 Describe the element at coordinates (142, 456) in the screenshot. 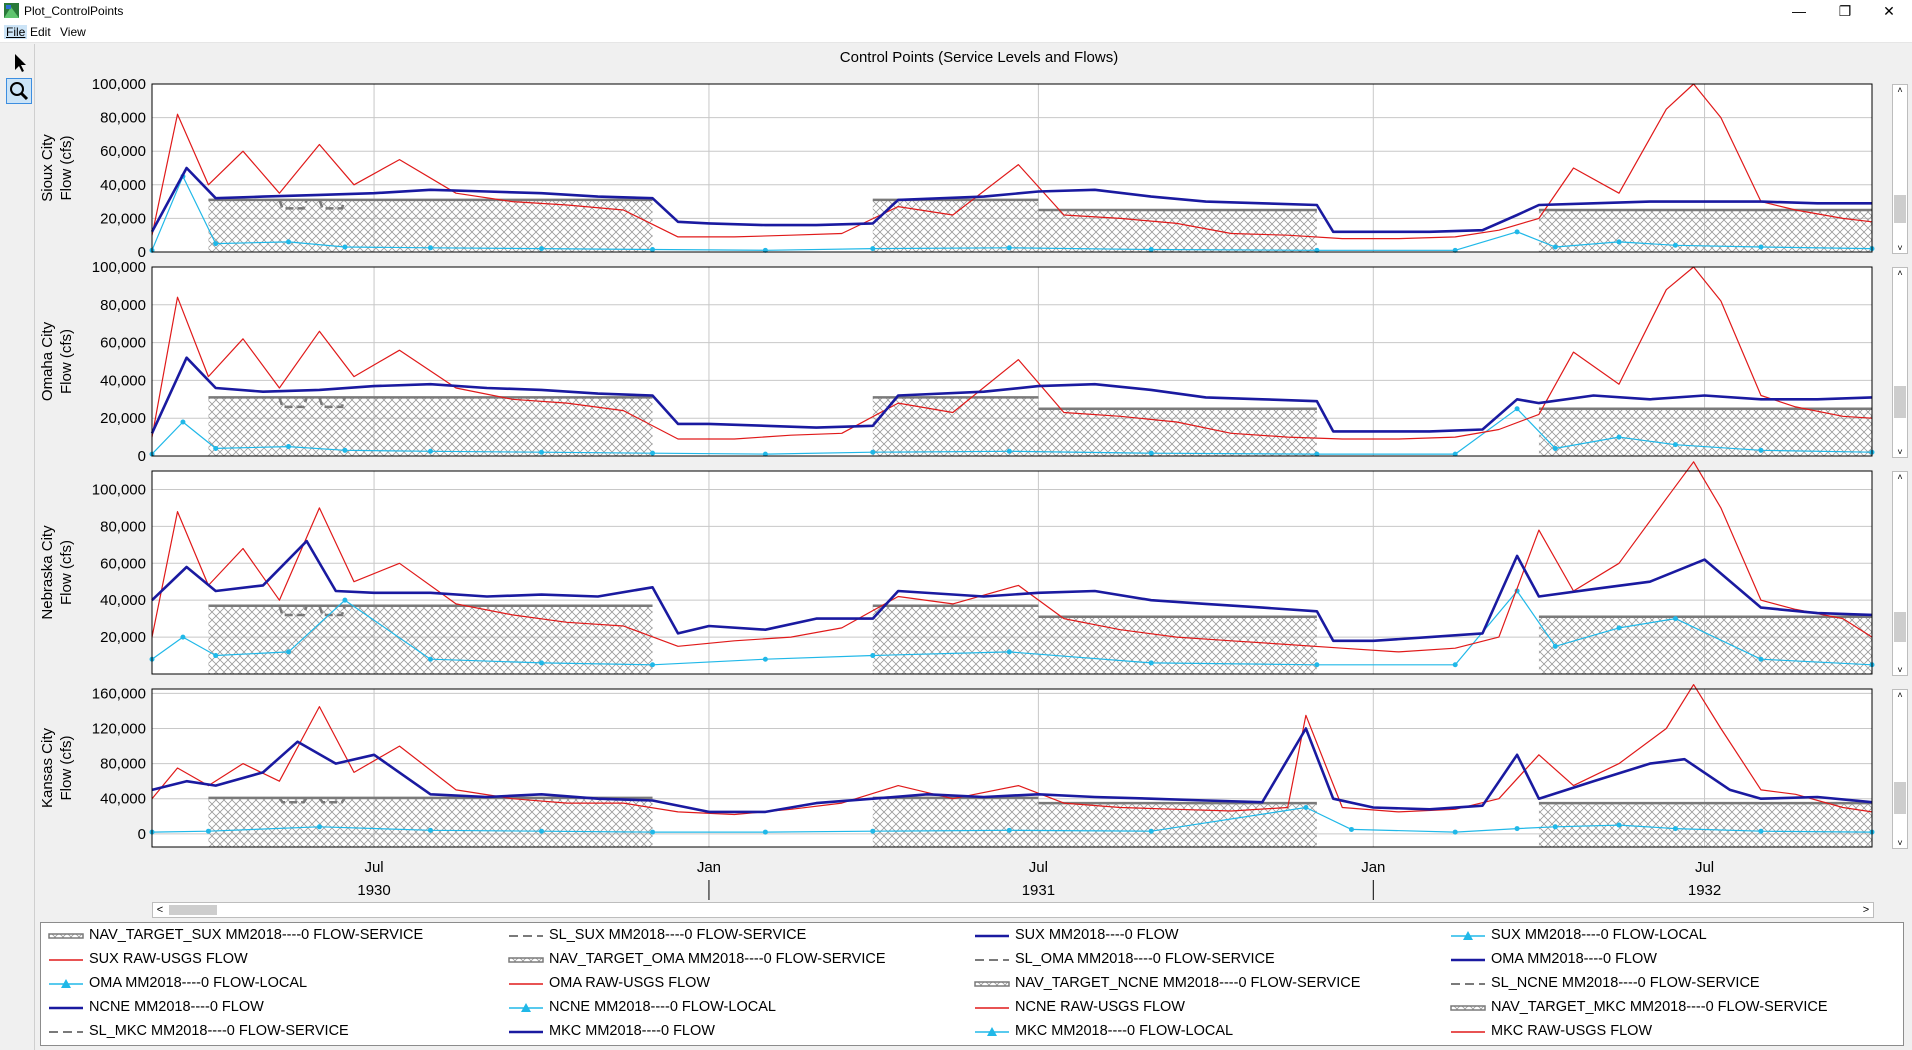

I see `y-tick-label: 0` at that location.